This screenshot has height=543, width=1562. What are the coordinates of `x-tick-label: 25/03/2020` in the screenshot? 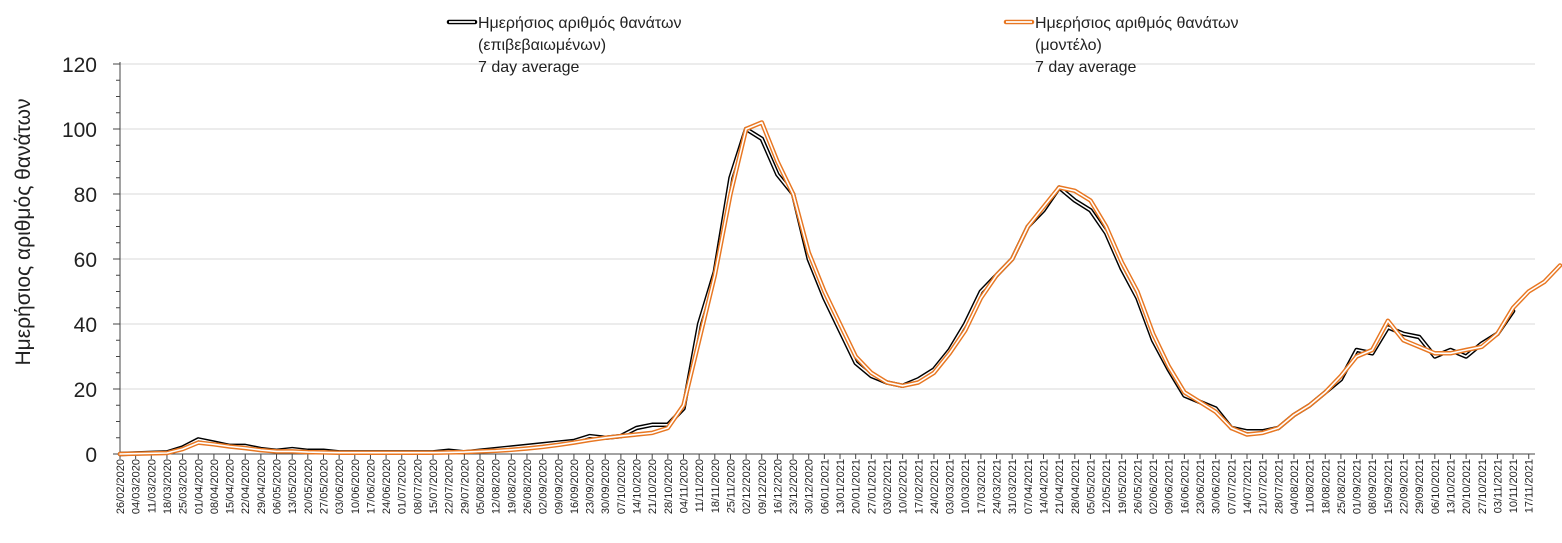 It's located at (184, 486).